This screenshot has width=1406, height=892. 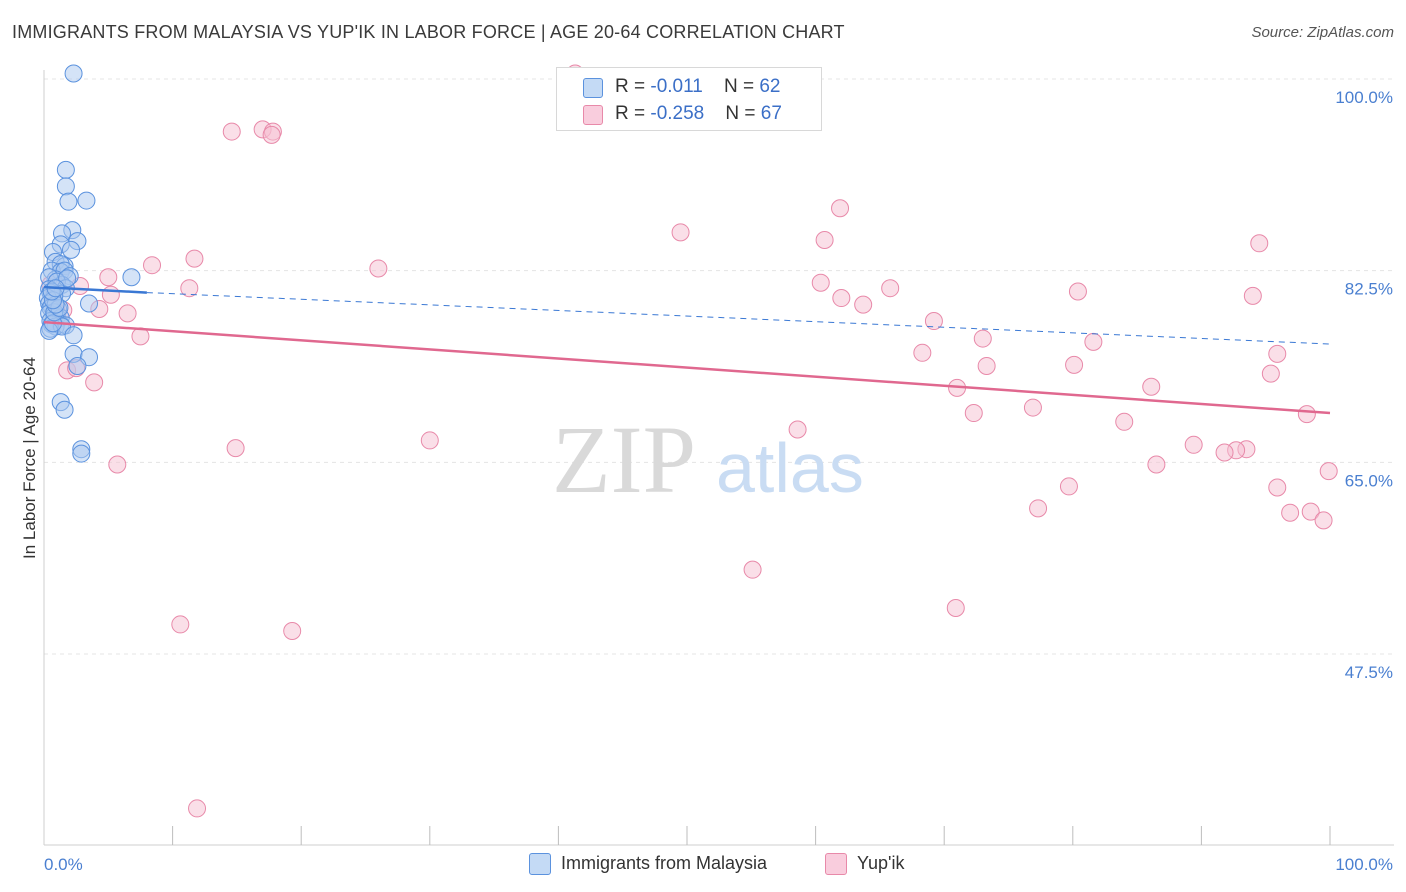 What do you see at coordinates (790, 468) in the screenshot?
I see `watermark-atlas: atlas` at bounding box center [790, 468].